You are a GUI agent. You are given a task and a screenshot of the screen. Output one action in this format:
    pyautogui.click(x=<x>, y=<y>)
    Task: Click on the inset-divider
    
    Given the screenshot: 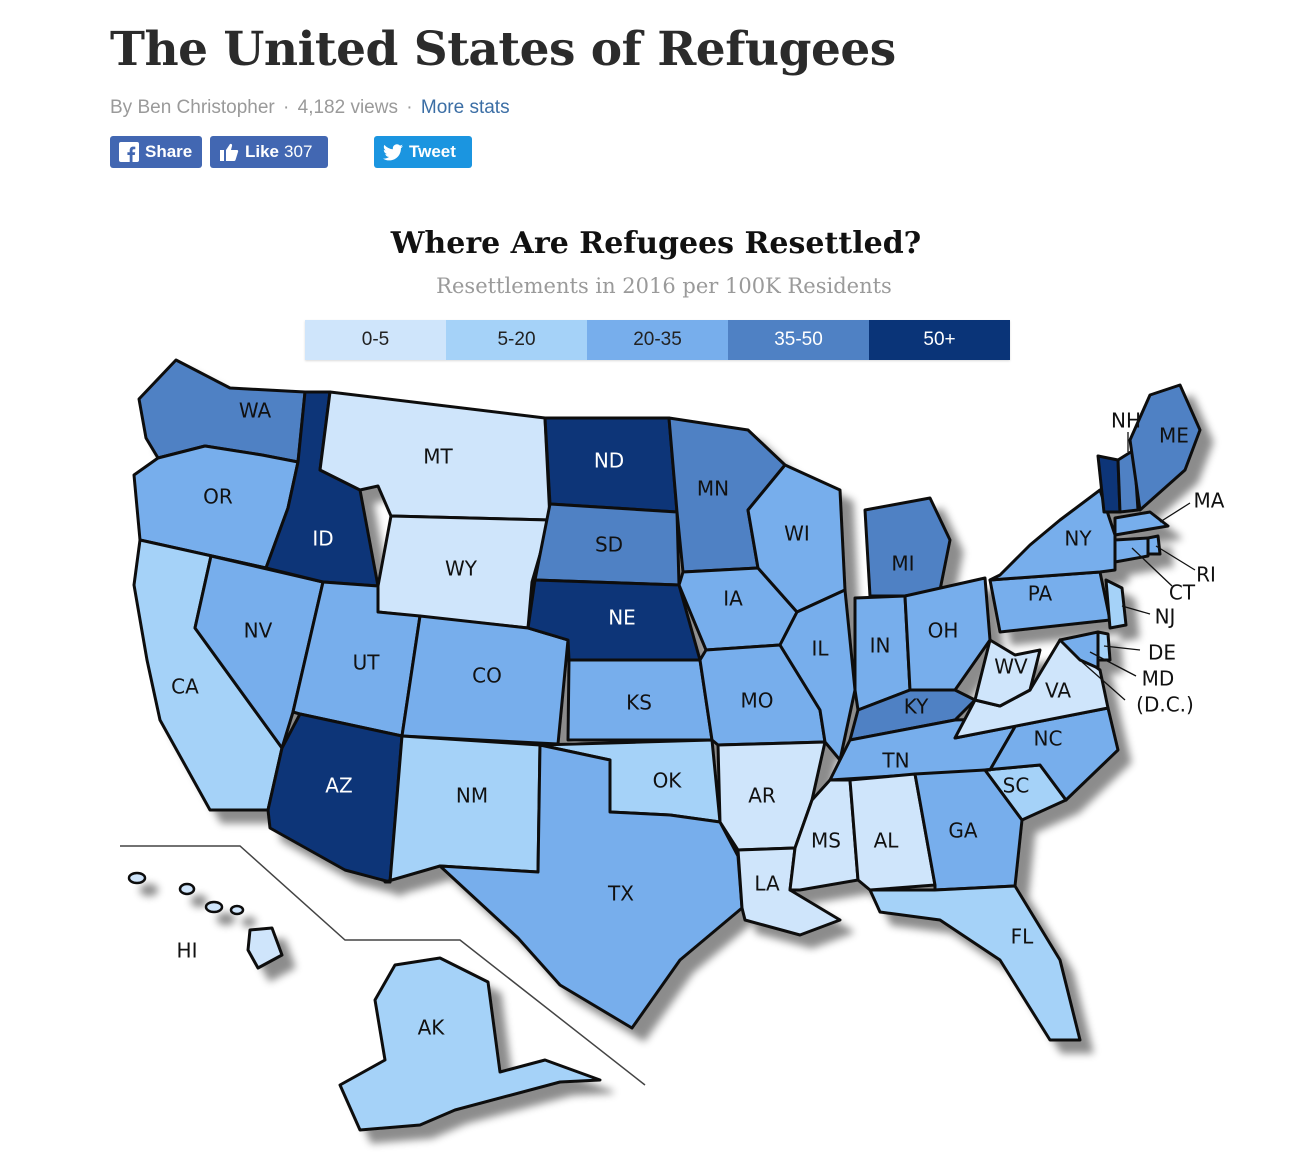 What is the action you would take?
    pyautogui.click(x=383, y=965)
    